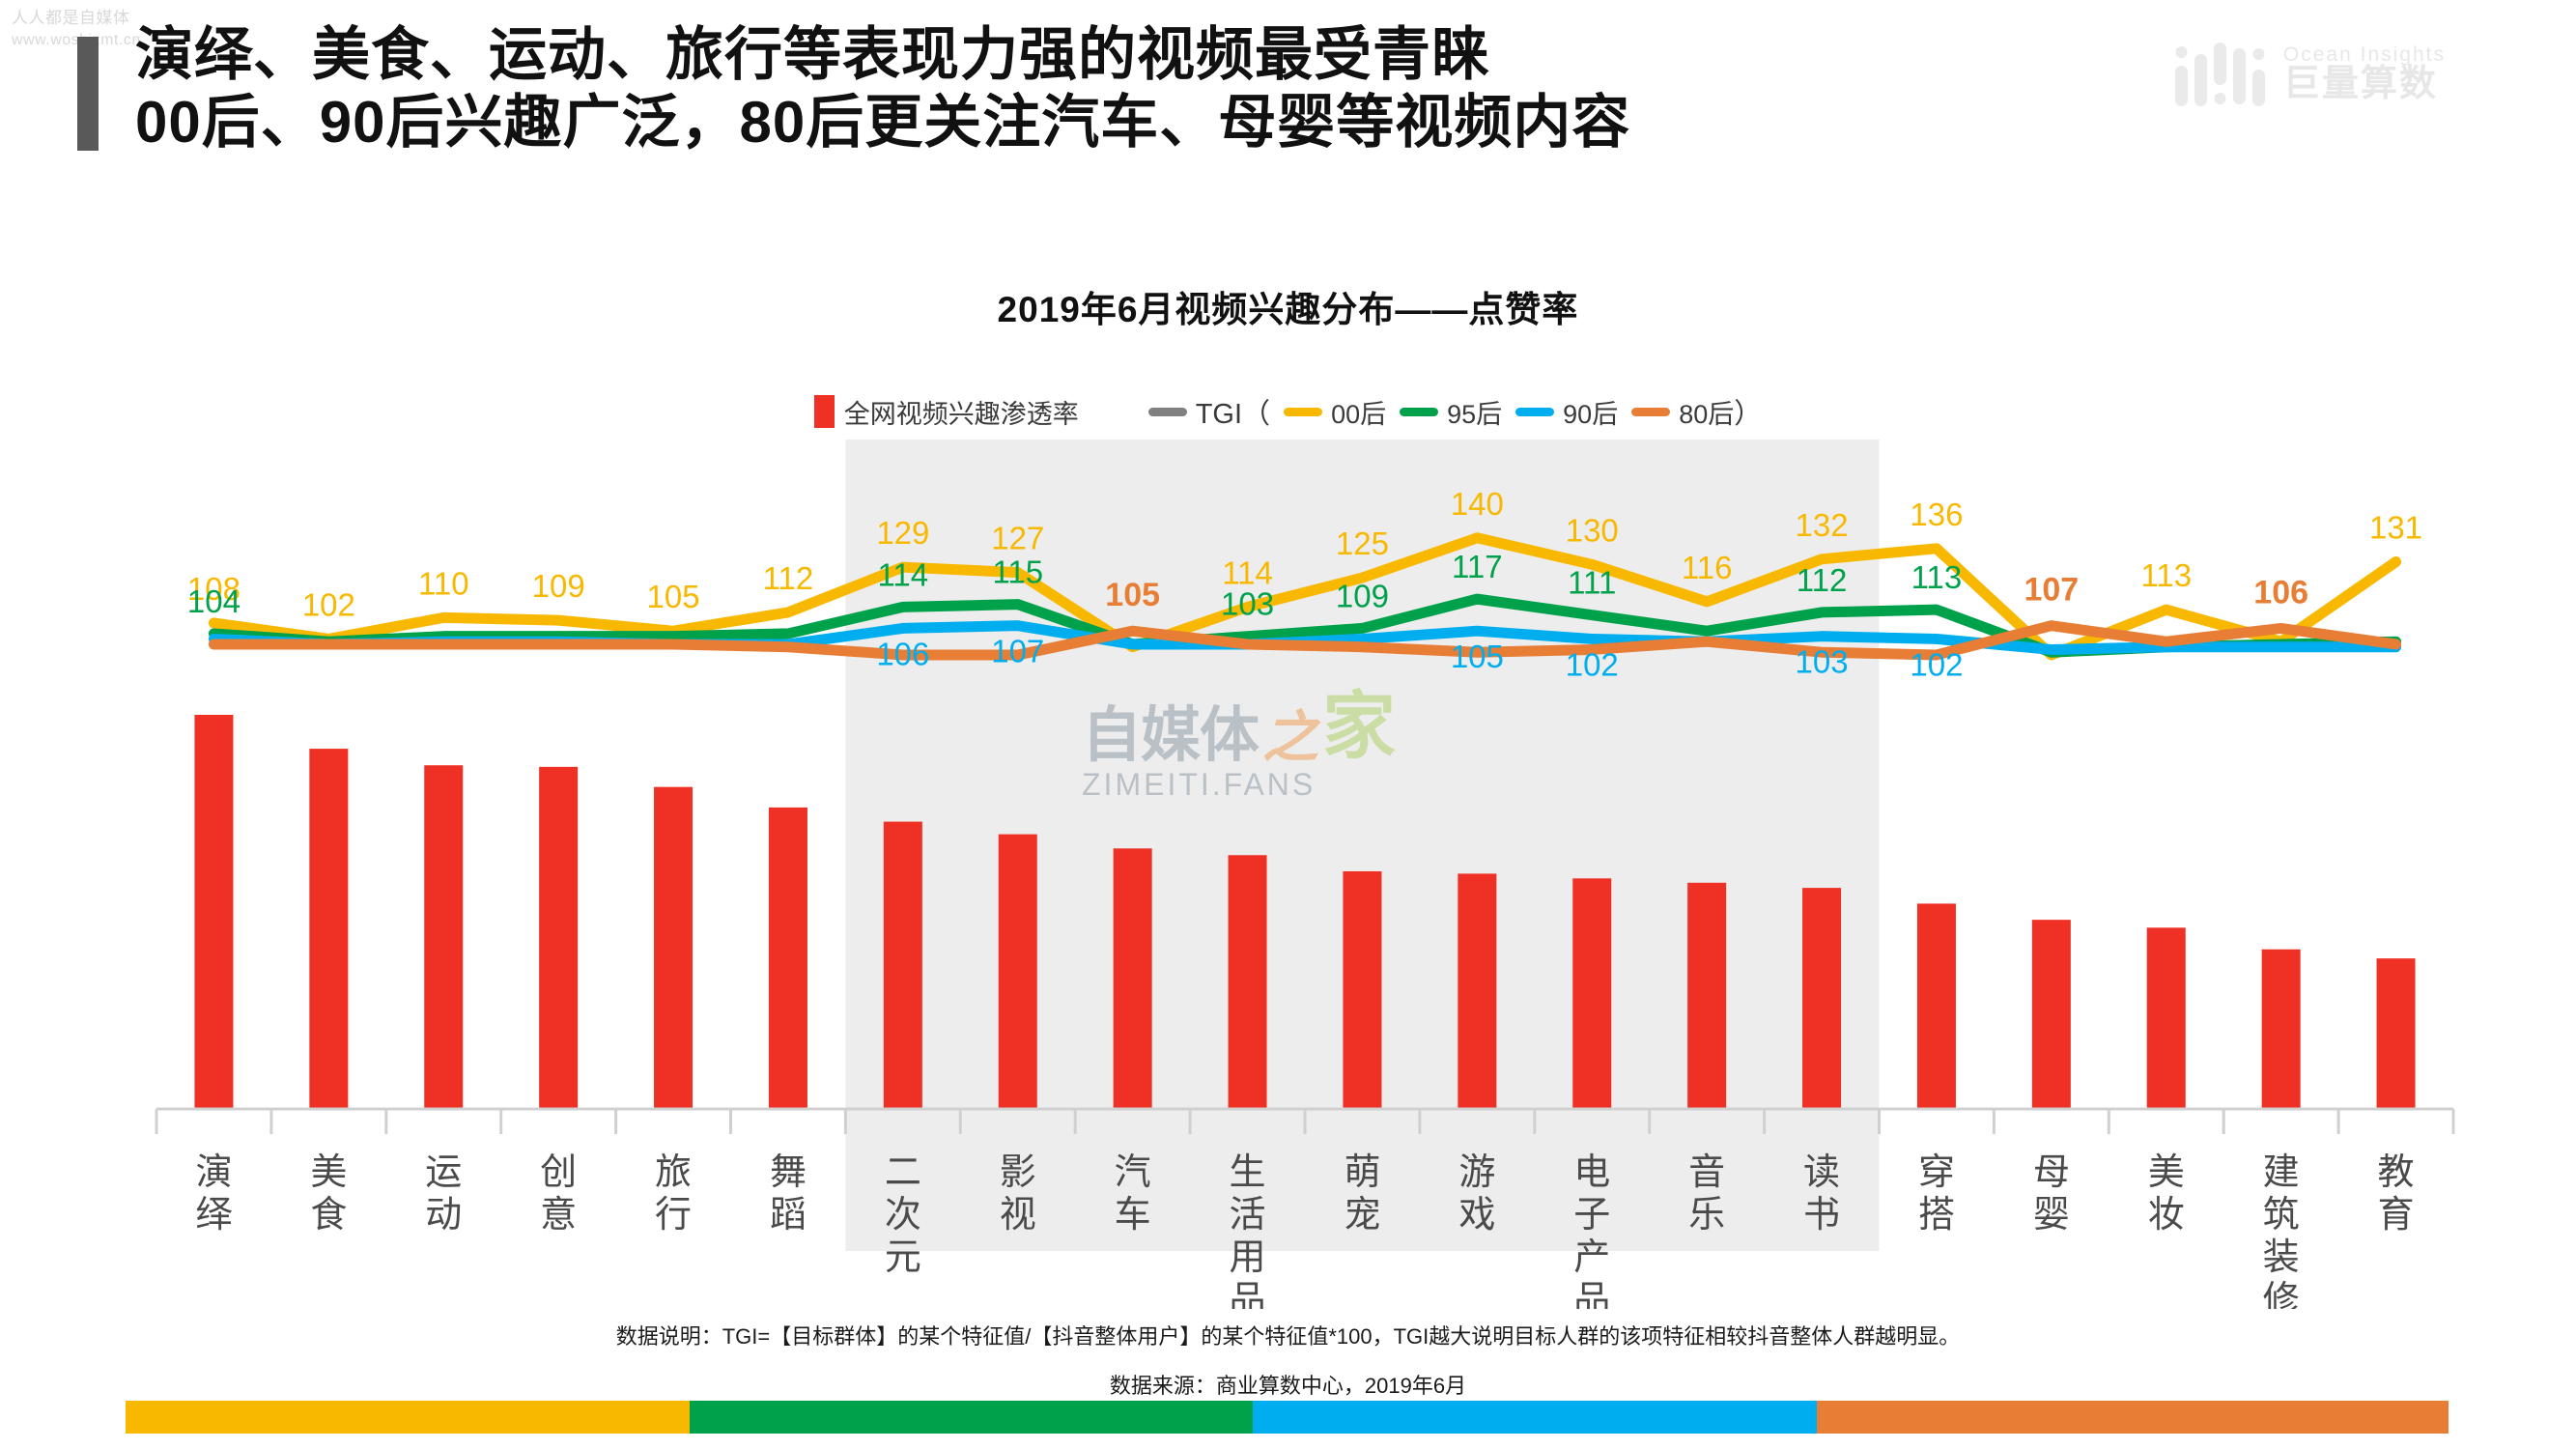  What do you see at coordinates (558, 1215) in the screenshot?
I see `svg-text: 意` at bounding box center [558, 1215].